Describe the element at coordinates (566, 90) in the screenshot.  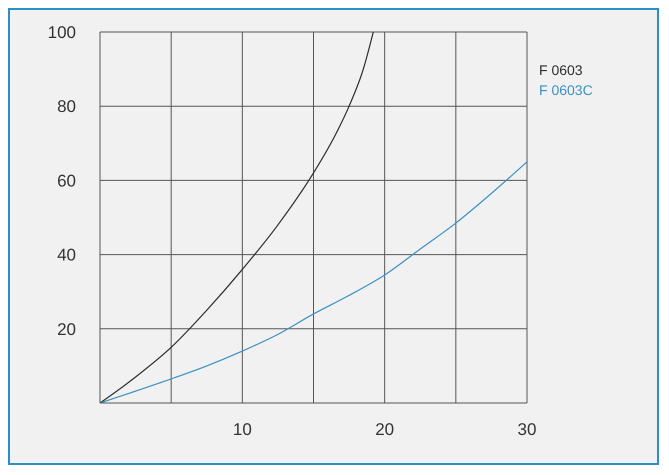
I see `text: F 0603C` at that location.